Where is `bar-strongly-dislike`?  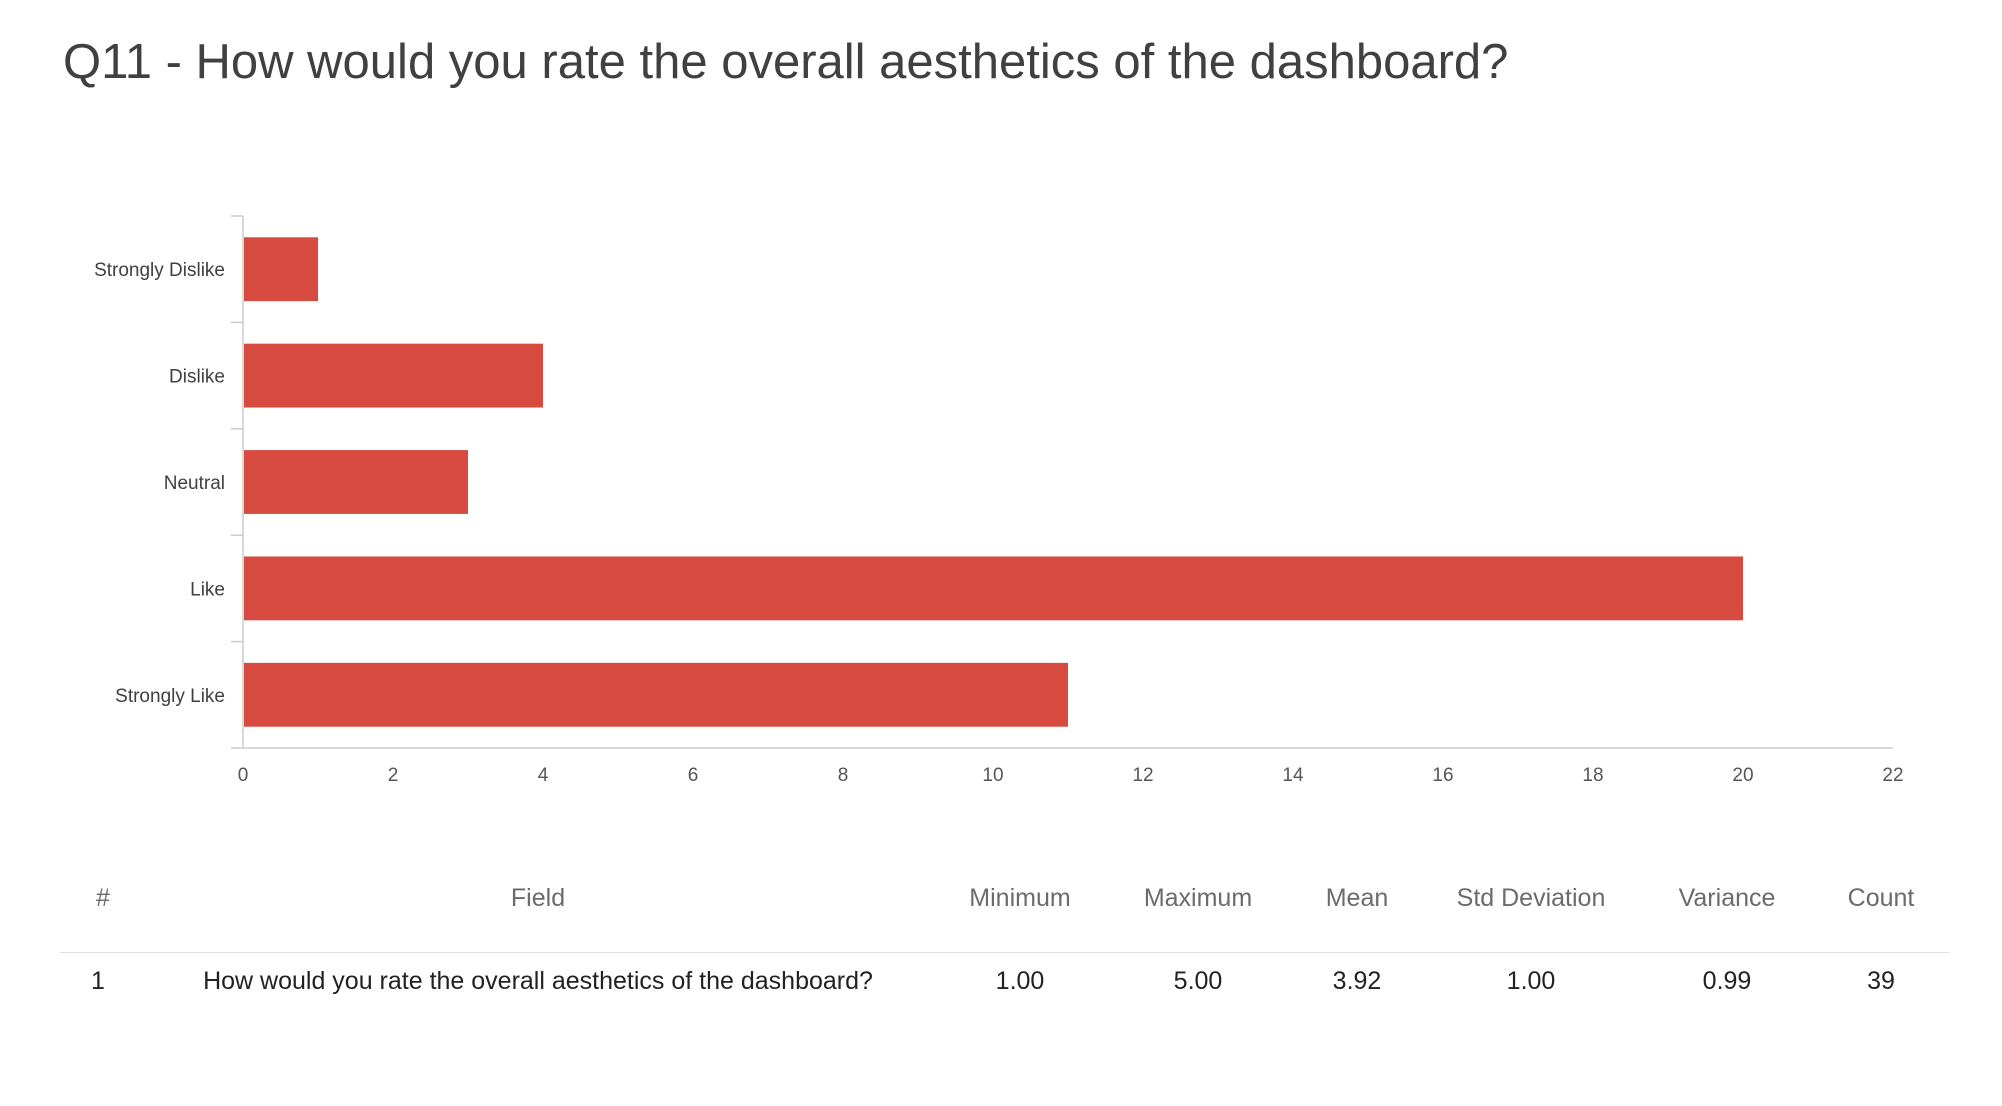 bar-strongly-dislike is located at coordinates (281, 269).